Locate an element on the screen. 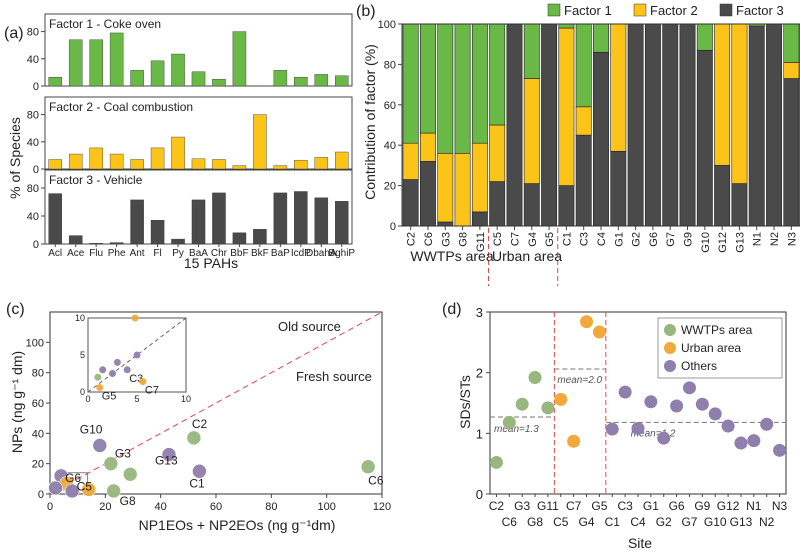 The image size is (800, 554). xtick-label: G3 is located at coordinates (446, 239).